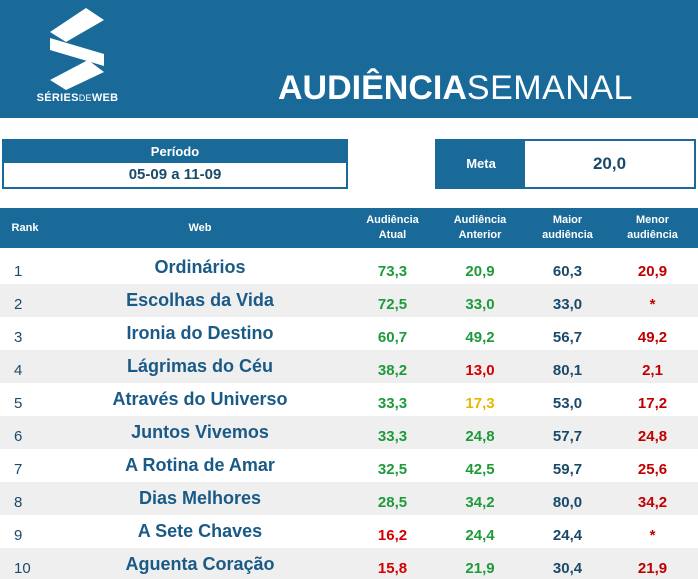 The height and width of the screenshot is (579, 698). I want to click on column-header-menor-audiencia: Menor audiência, so click(652, 227).